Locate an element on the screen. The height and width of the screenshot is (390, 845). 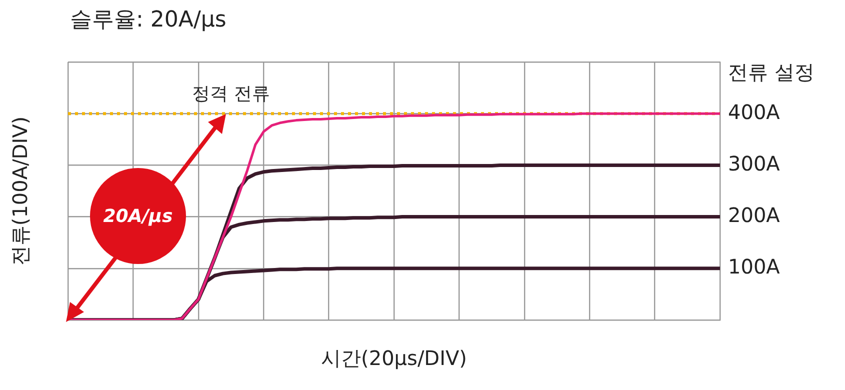
y-tick-label: 200A is located at coordinates (754, 215).